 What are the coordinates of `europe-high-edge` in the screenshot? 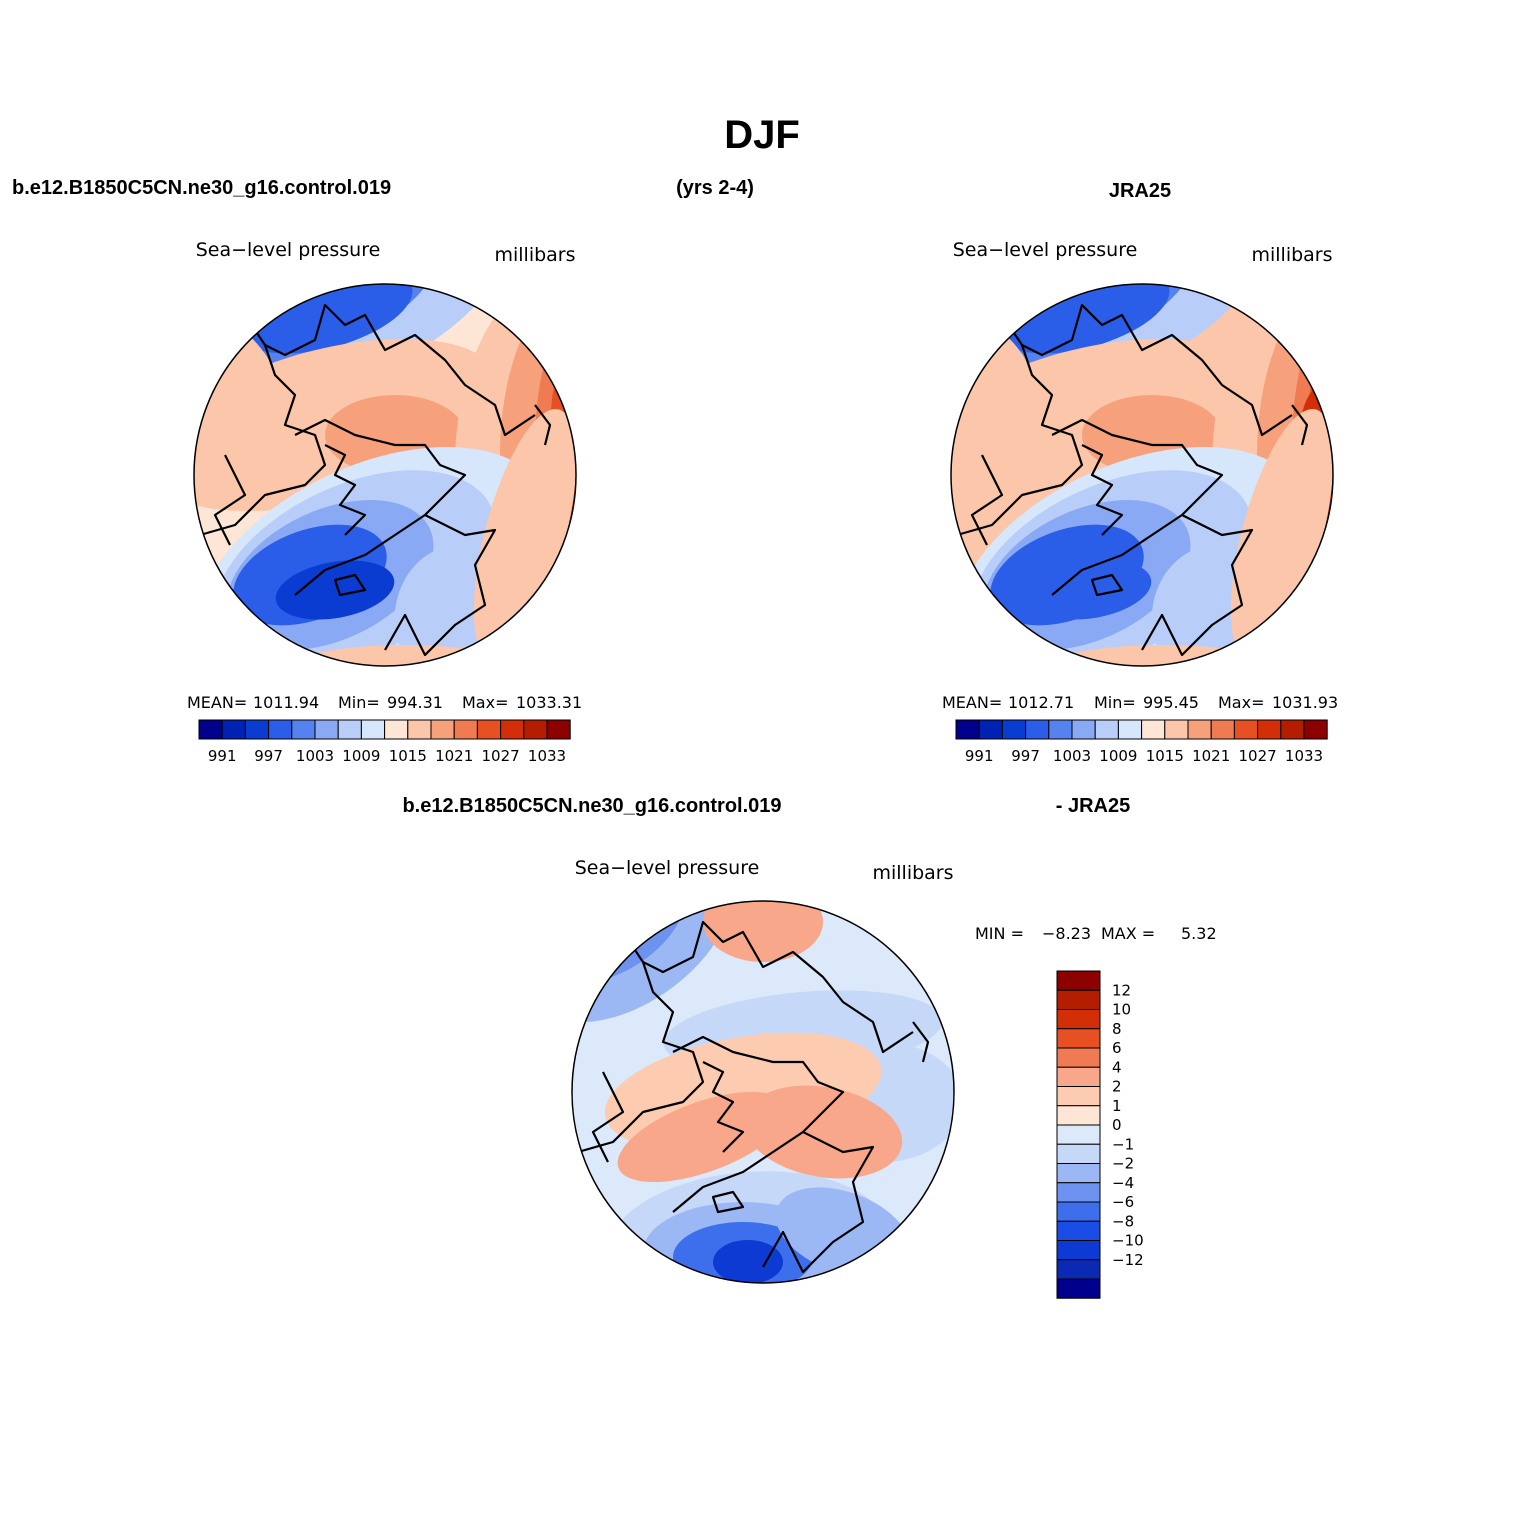 It's located at (524, 535).